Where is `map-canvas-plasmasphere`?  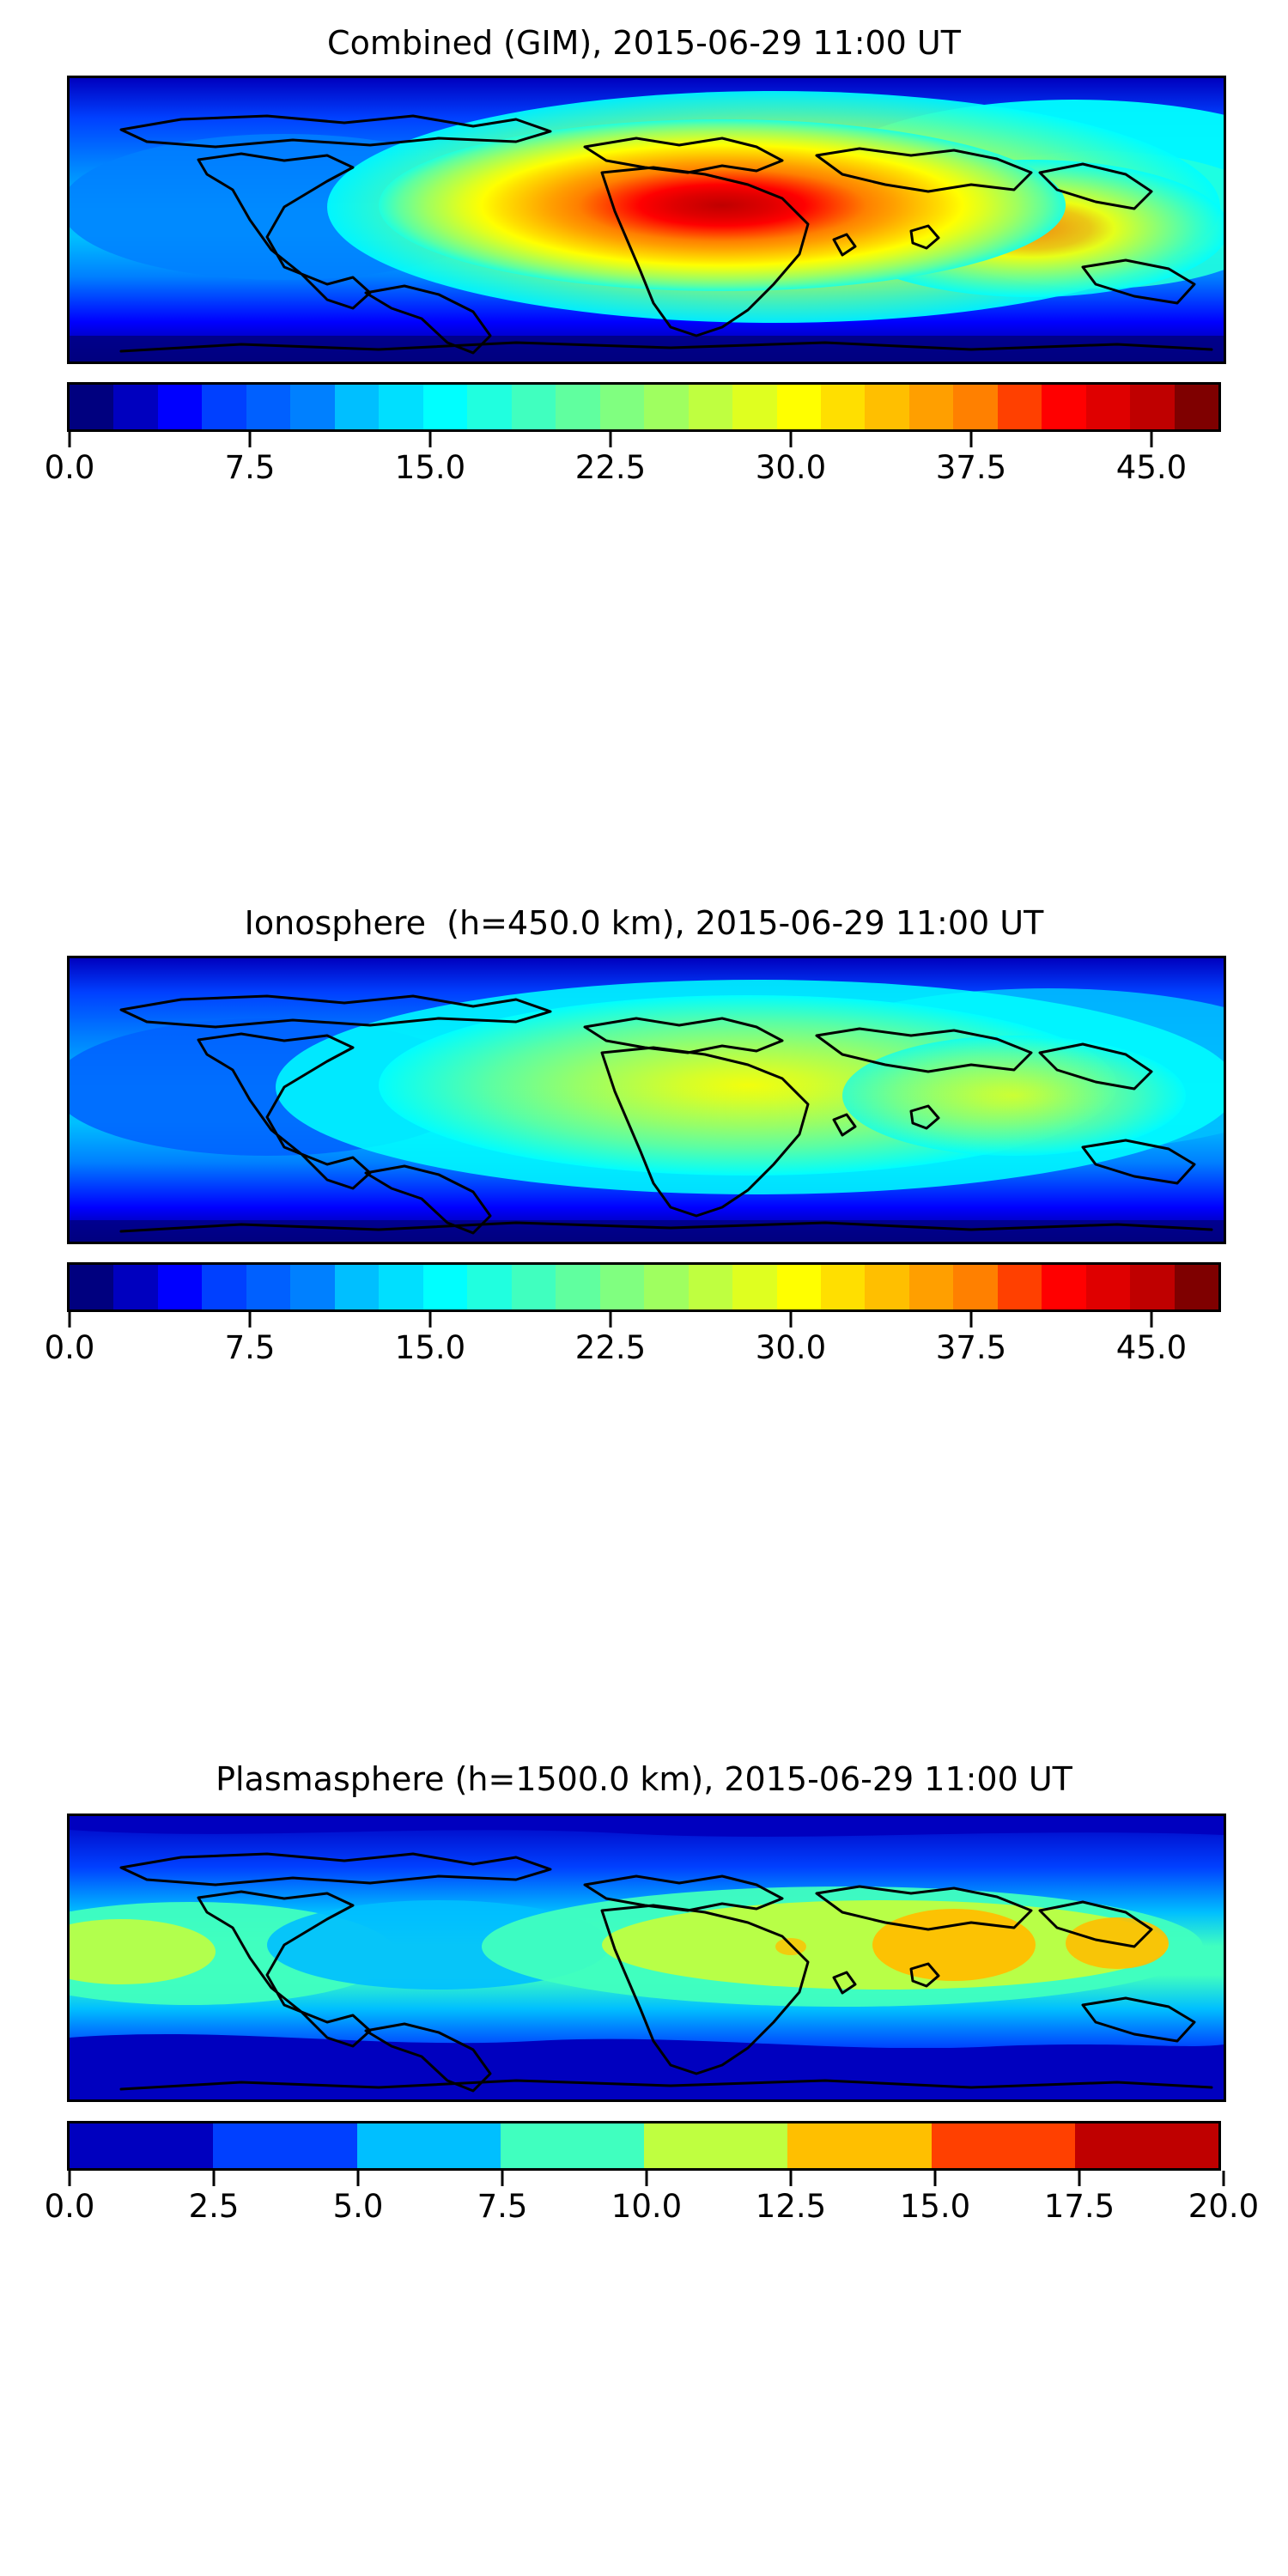
map-canvas-plasmasphere is located at coordinates (647, 1958).